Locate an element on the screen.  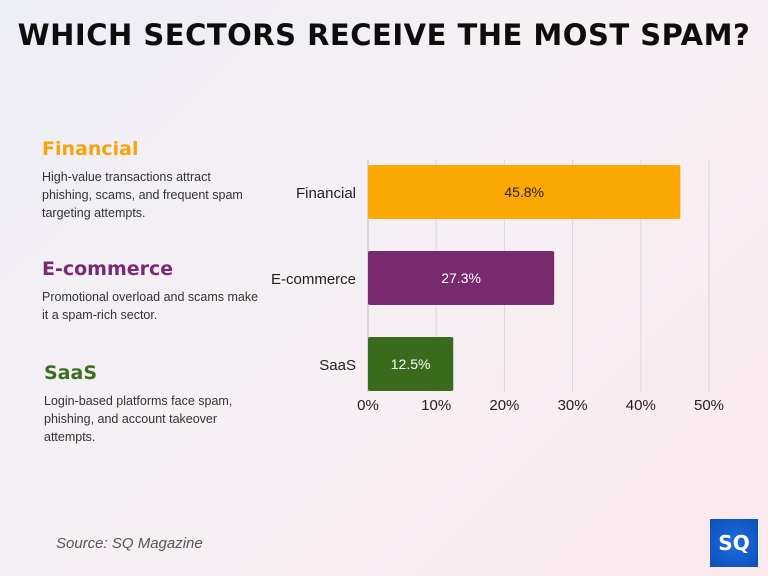
category-label: E-commerce is located at coordinates (313, 279).